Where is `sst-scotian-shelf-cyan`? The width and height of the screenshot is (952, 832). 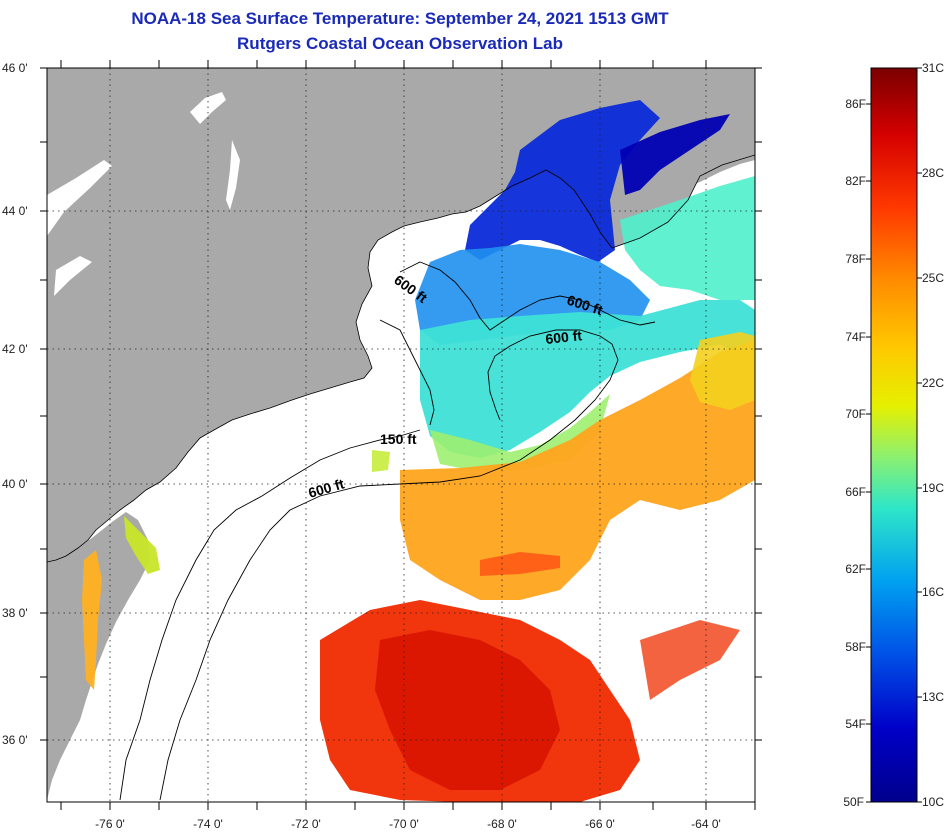 sst-scotian-shelf-cyan is located at coordinates (687, 238).